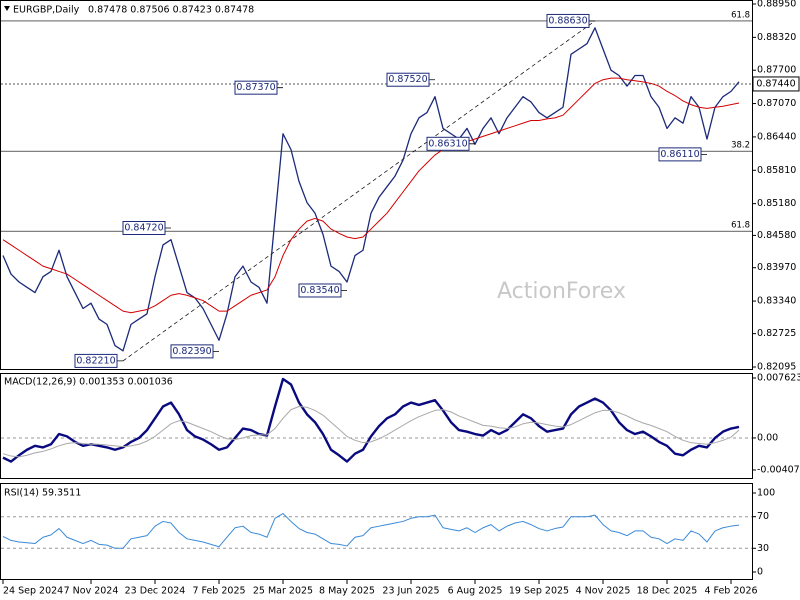 The width and height of the screenshot is (800, 600). Describe the element at coordinates (740, 146) in the screenshot. I see `fib-label: 38.2` at that location.